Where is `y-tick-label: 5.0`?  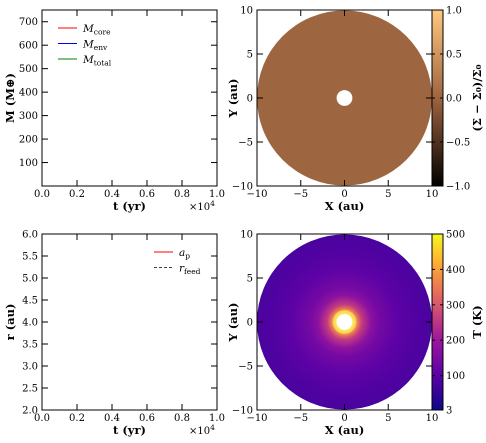 y-tick-label: 5.0 is located at coordinates (30, 279).